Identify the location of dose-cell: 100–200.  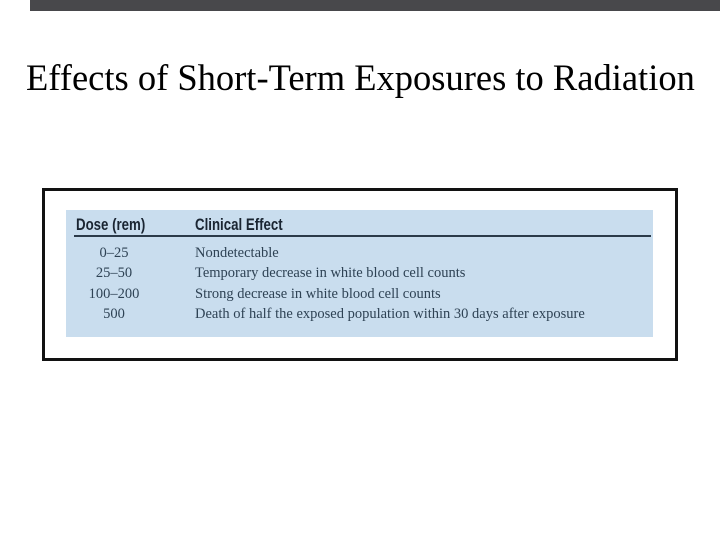
(114, 293).